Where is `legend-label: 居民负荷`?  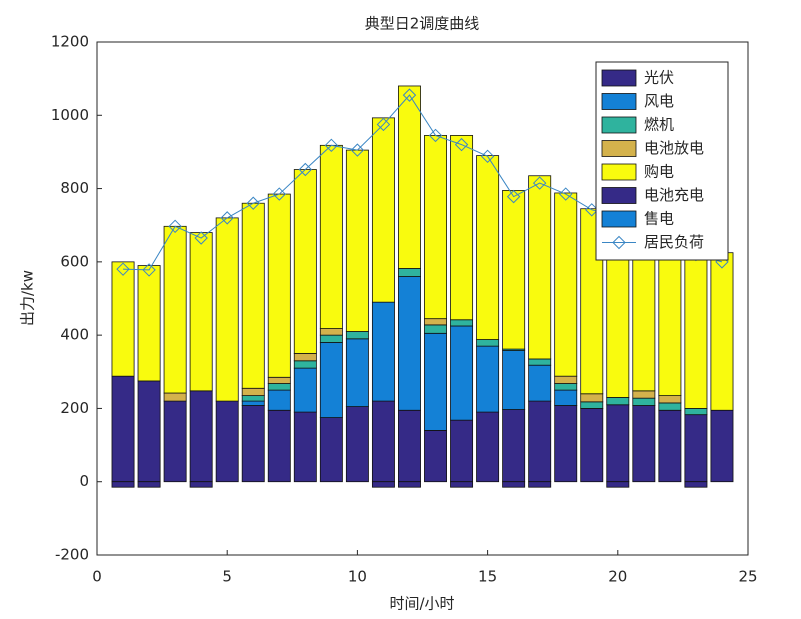
legend-label: 居民负荷 is located at coordinates (674, 242).